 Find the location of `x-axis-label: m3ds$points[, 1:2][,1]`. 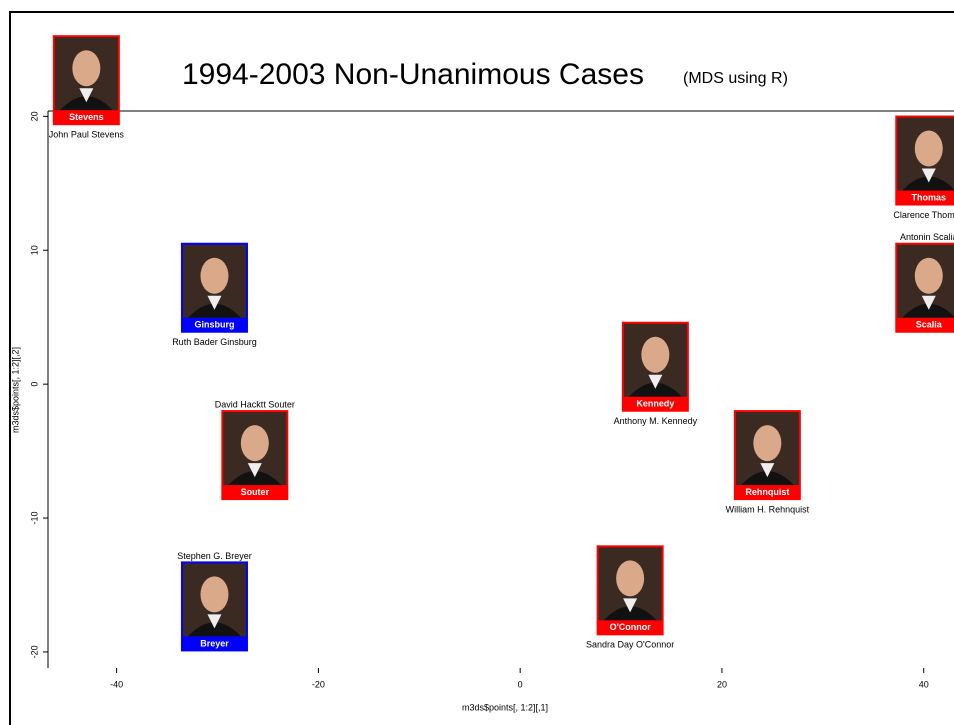

x-axis-label: m3ds$points[, 1:2][,1] is located at coordinates (505, 707).